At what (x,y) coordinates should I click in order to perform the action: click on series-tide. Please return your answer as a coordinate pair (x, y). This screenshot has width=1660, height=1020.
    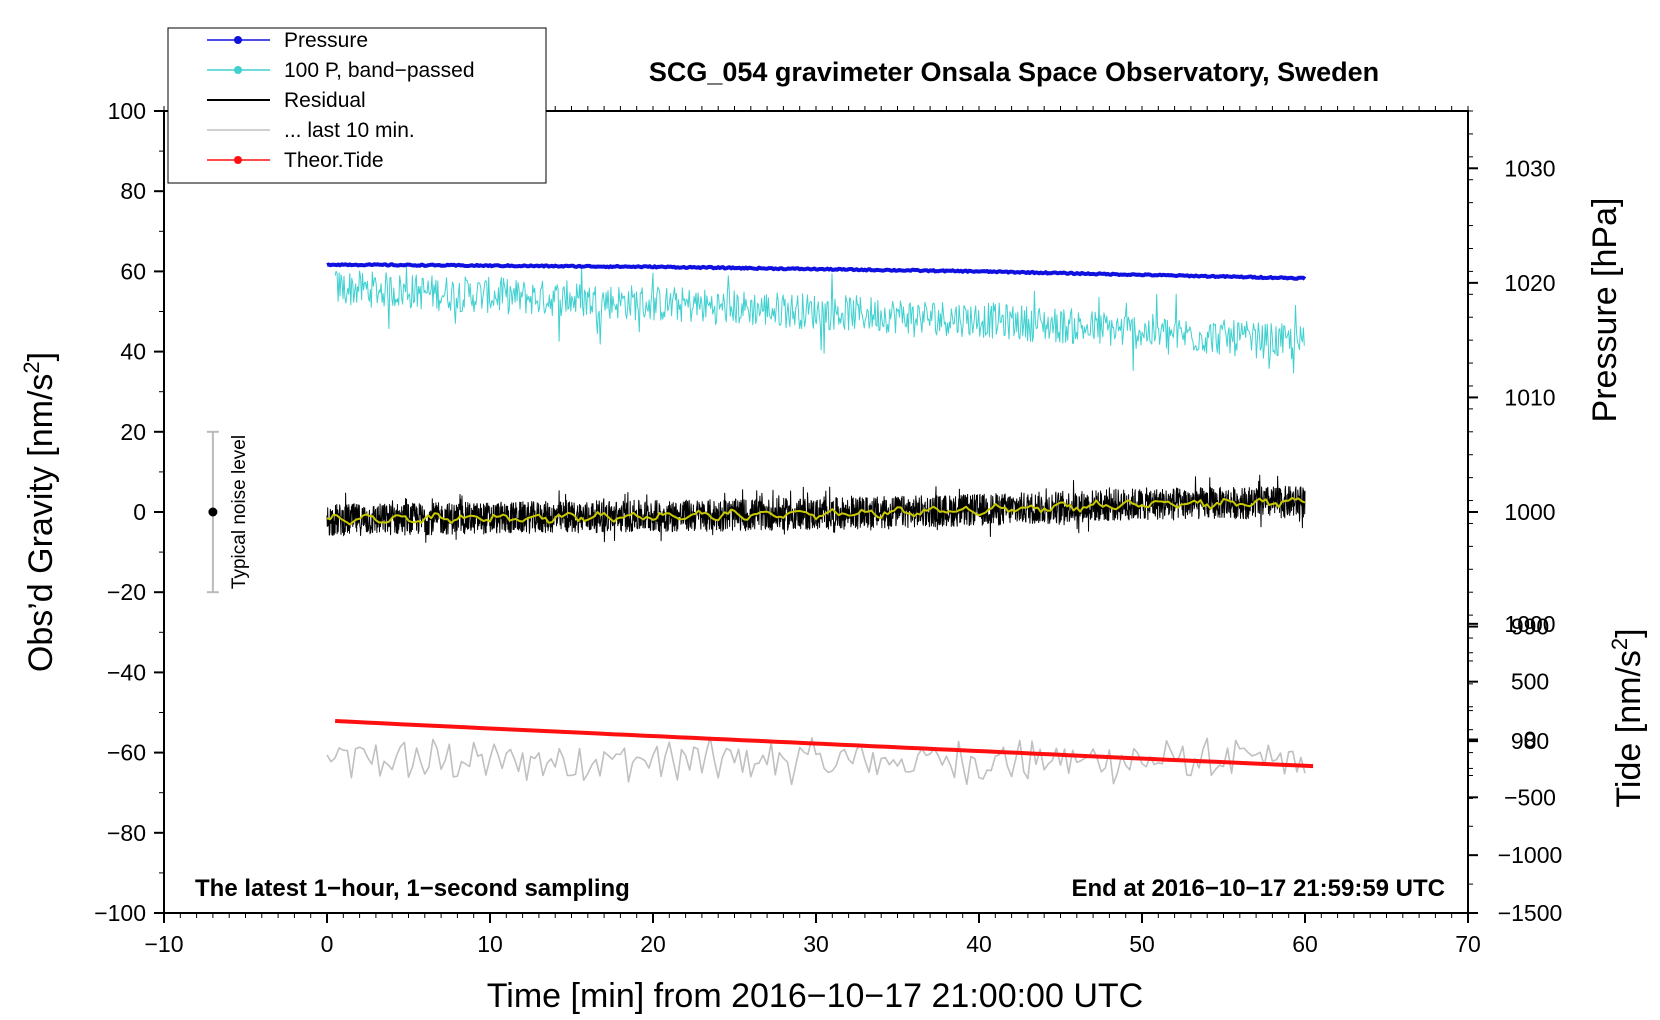
    Looking at the image, I should click on (824, 744).